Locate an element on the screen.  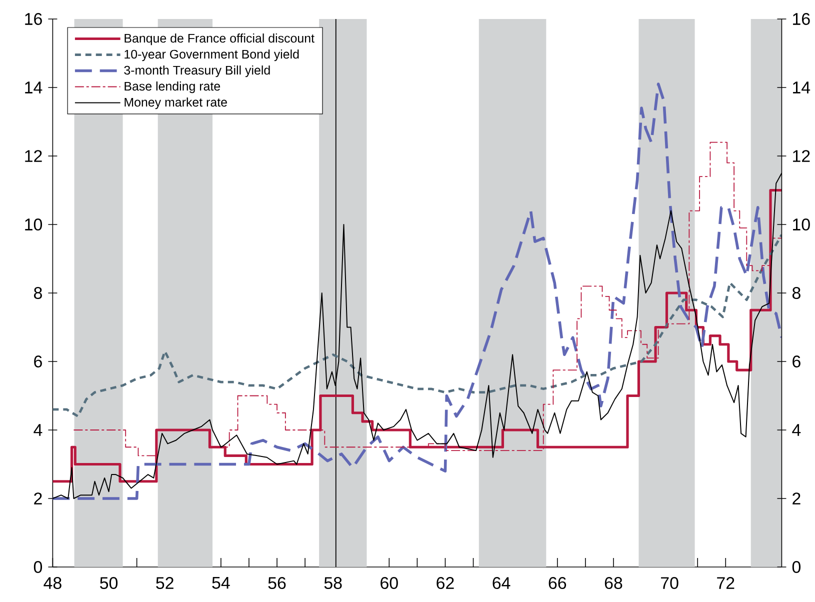
legend-label: 10-year Government Bond yield is located at coordinates (211, 55).